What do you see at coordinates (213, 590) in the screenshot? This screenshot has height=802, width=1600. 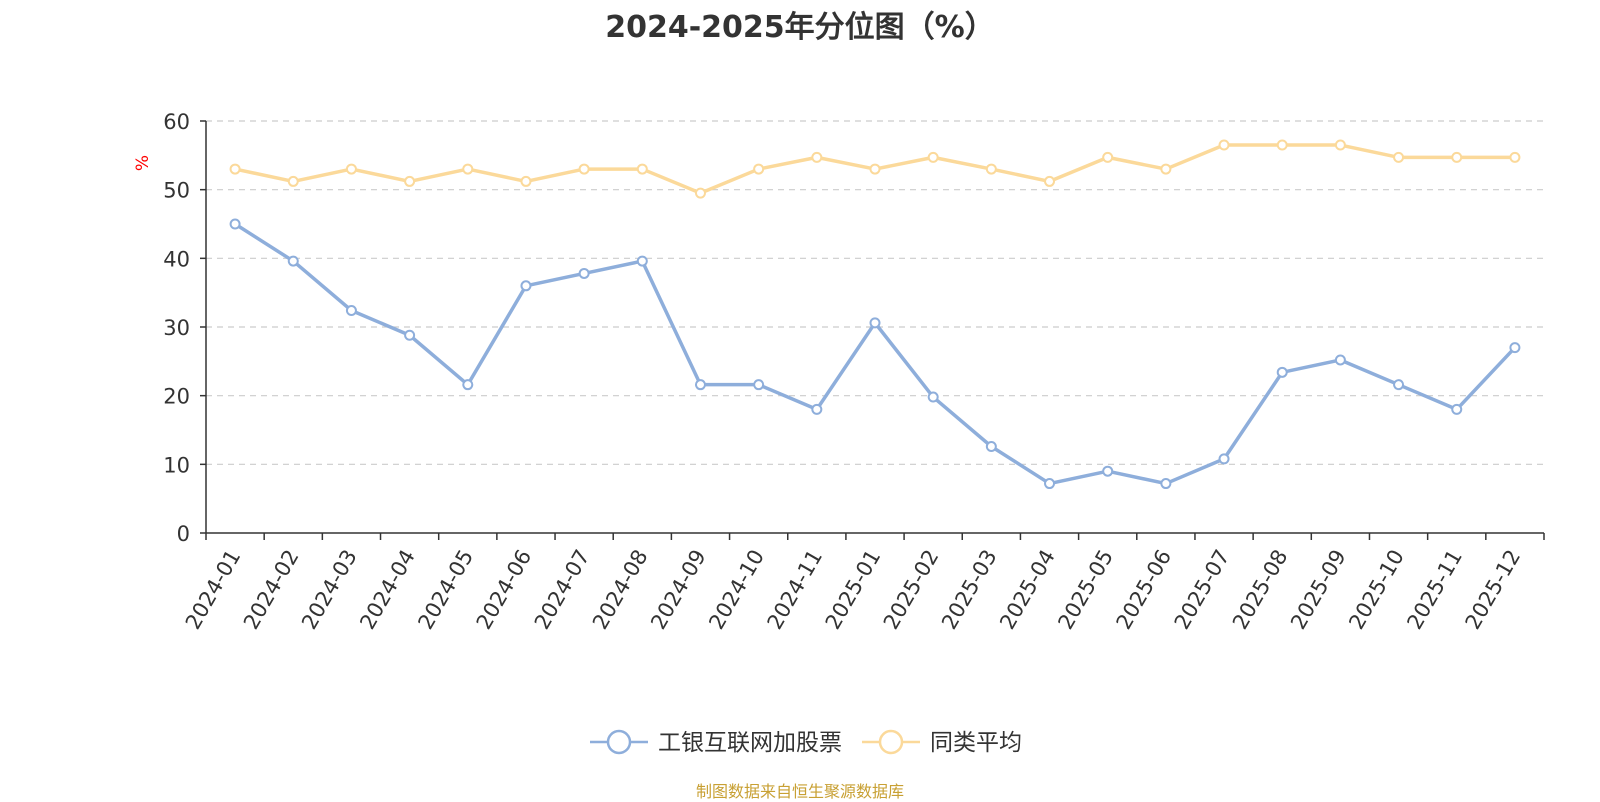 I see `x-tick-label: 2024-01` at bounding box center [213, 590].